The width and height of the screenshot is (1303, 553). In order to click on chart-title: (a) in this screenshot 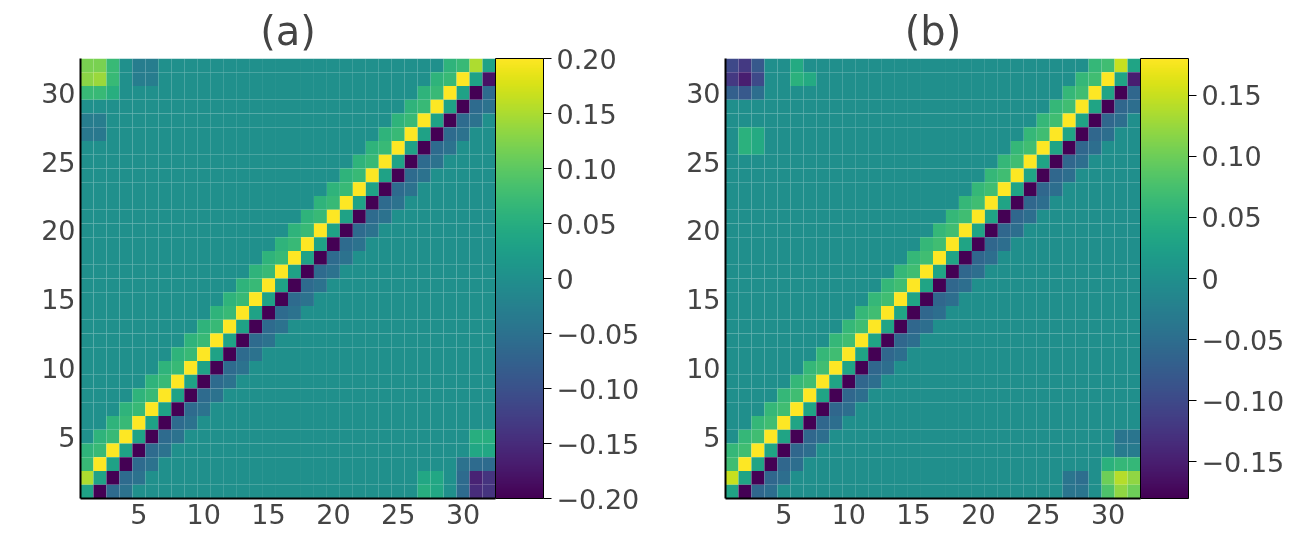, I will do `click(288, 30)`.